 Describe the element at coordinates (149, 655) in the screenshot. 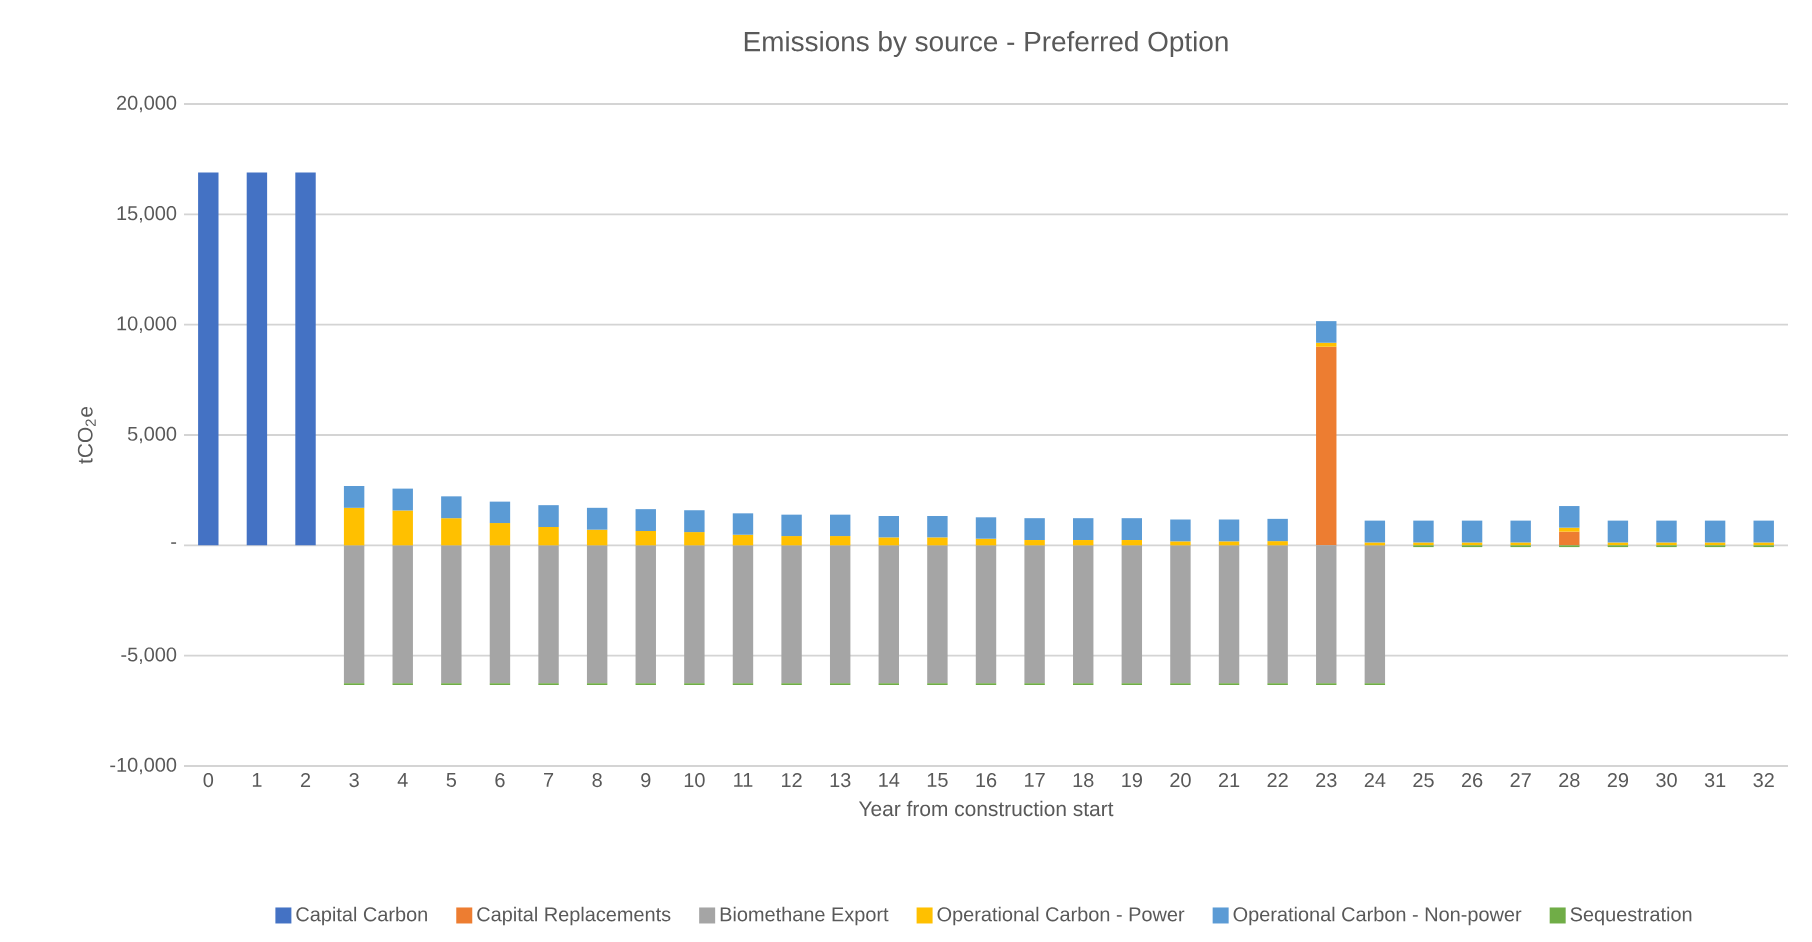

I see `y-tick-label: -5,000` at that location.